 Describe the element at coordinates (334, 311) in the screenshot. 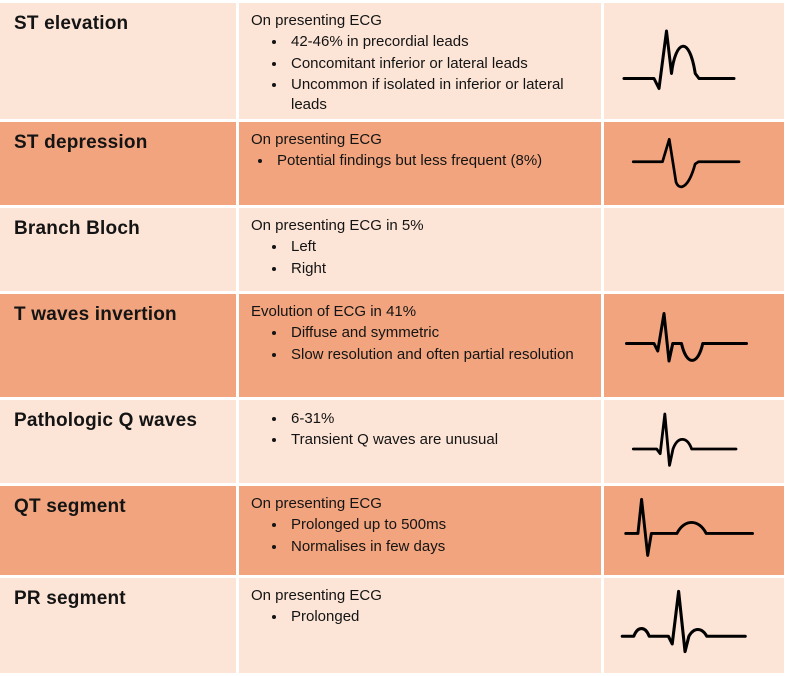

I see `description-heading: Evolution of ECG in 41%` at that location.